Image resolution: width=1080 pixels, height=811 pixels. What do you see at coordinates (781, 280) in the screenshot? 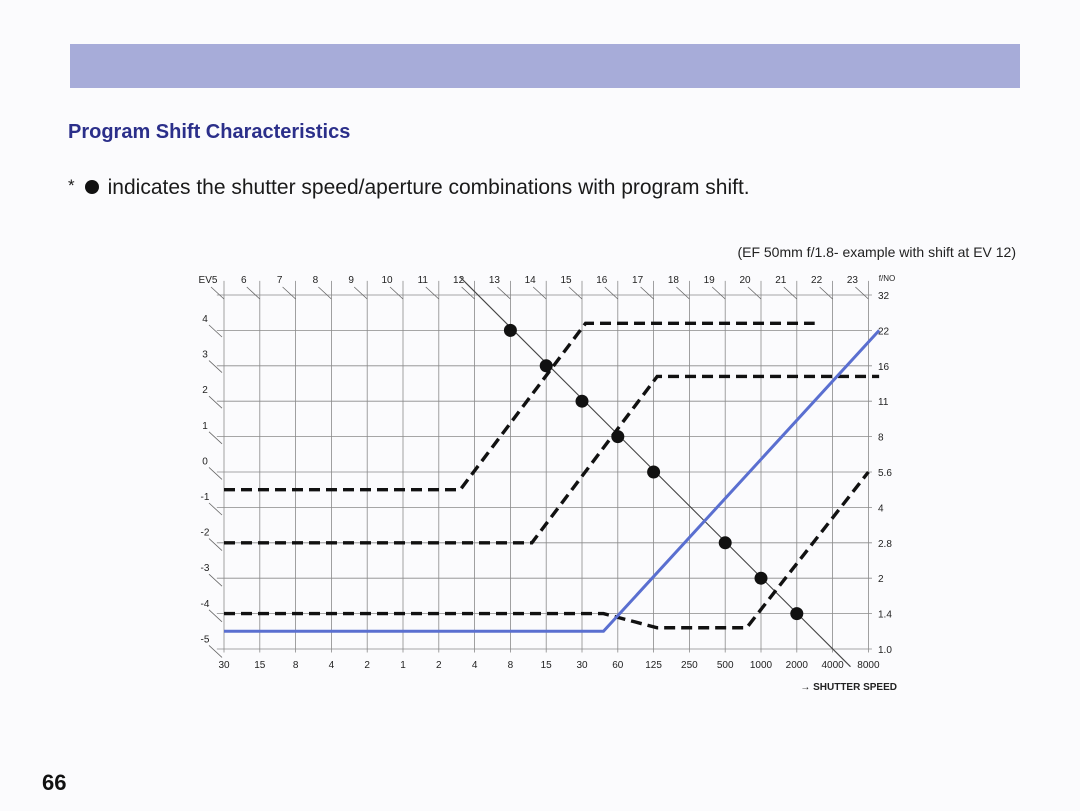
I see `ev-top-label: 21` at bounding box center [781, 280].